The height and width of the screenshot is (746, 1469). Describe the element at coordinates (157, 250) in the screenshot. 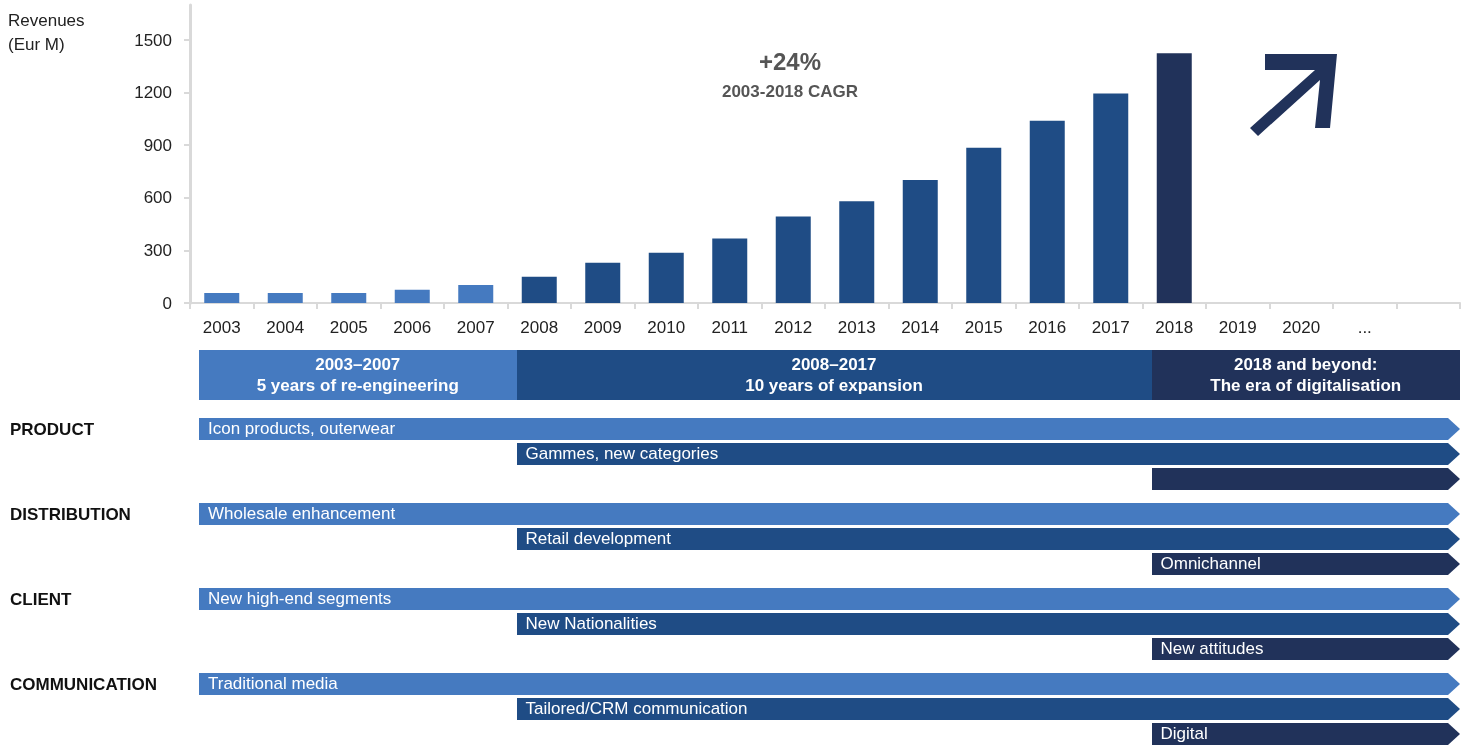

I see `y-tick-label: 300` at that location.